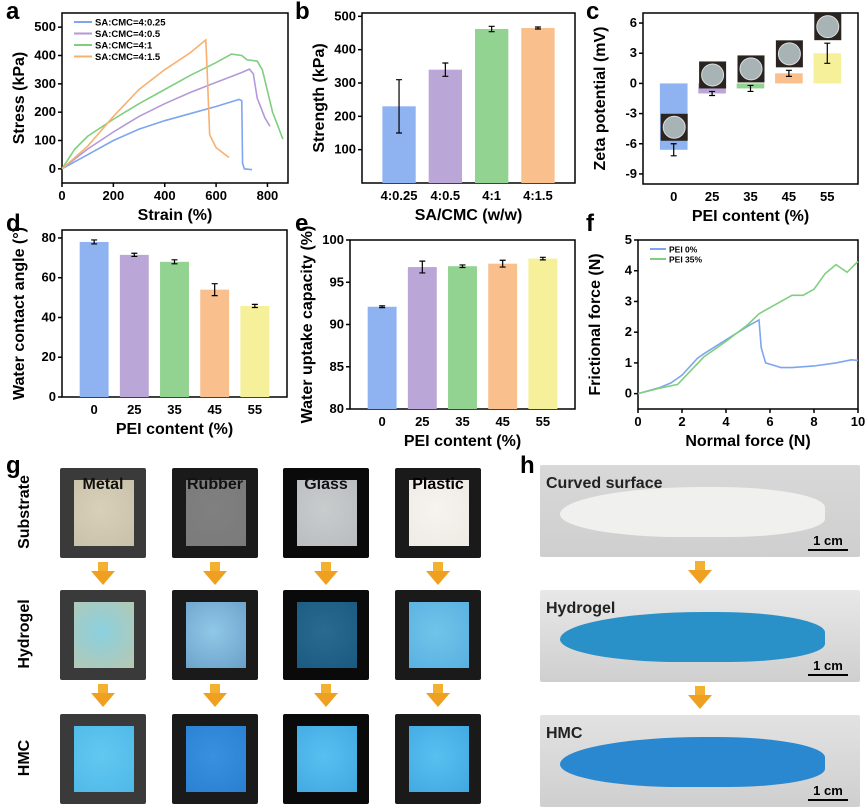 The height and width of the screenshot is (811, 865). I want to click on y-tick-label: 200, so click(45, 111).